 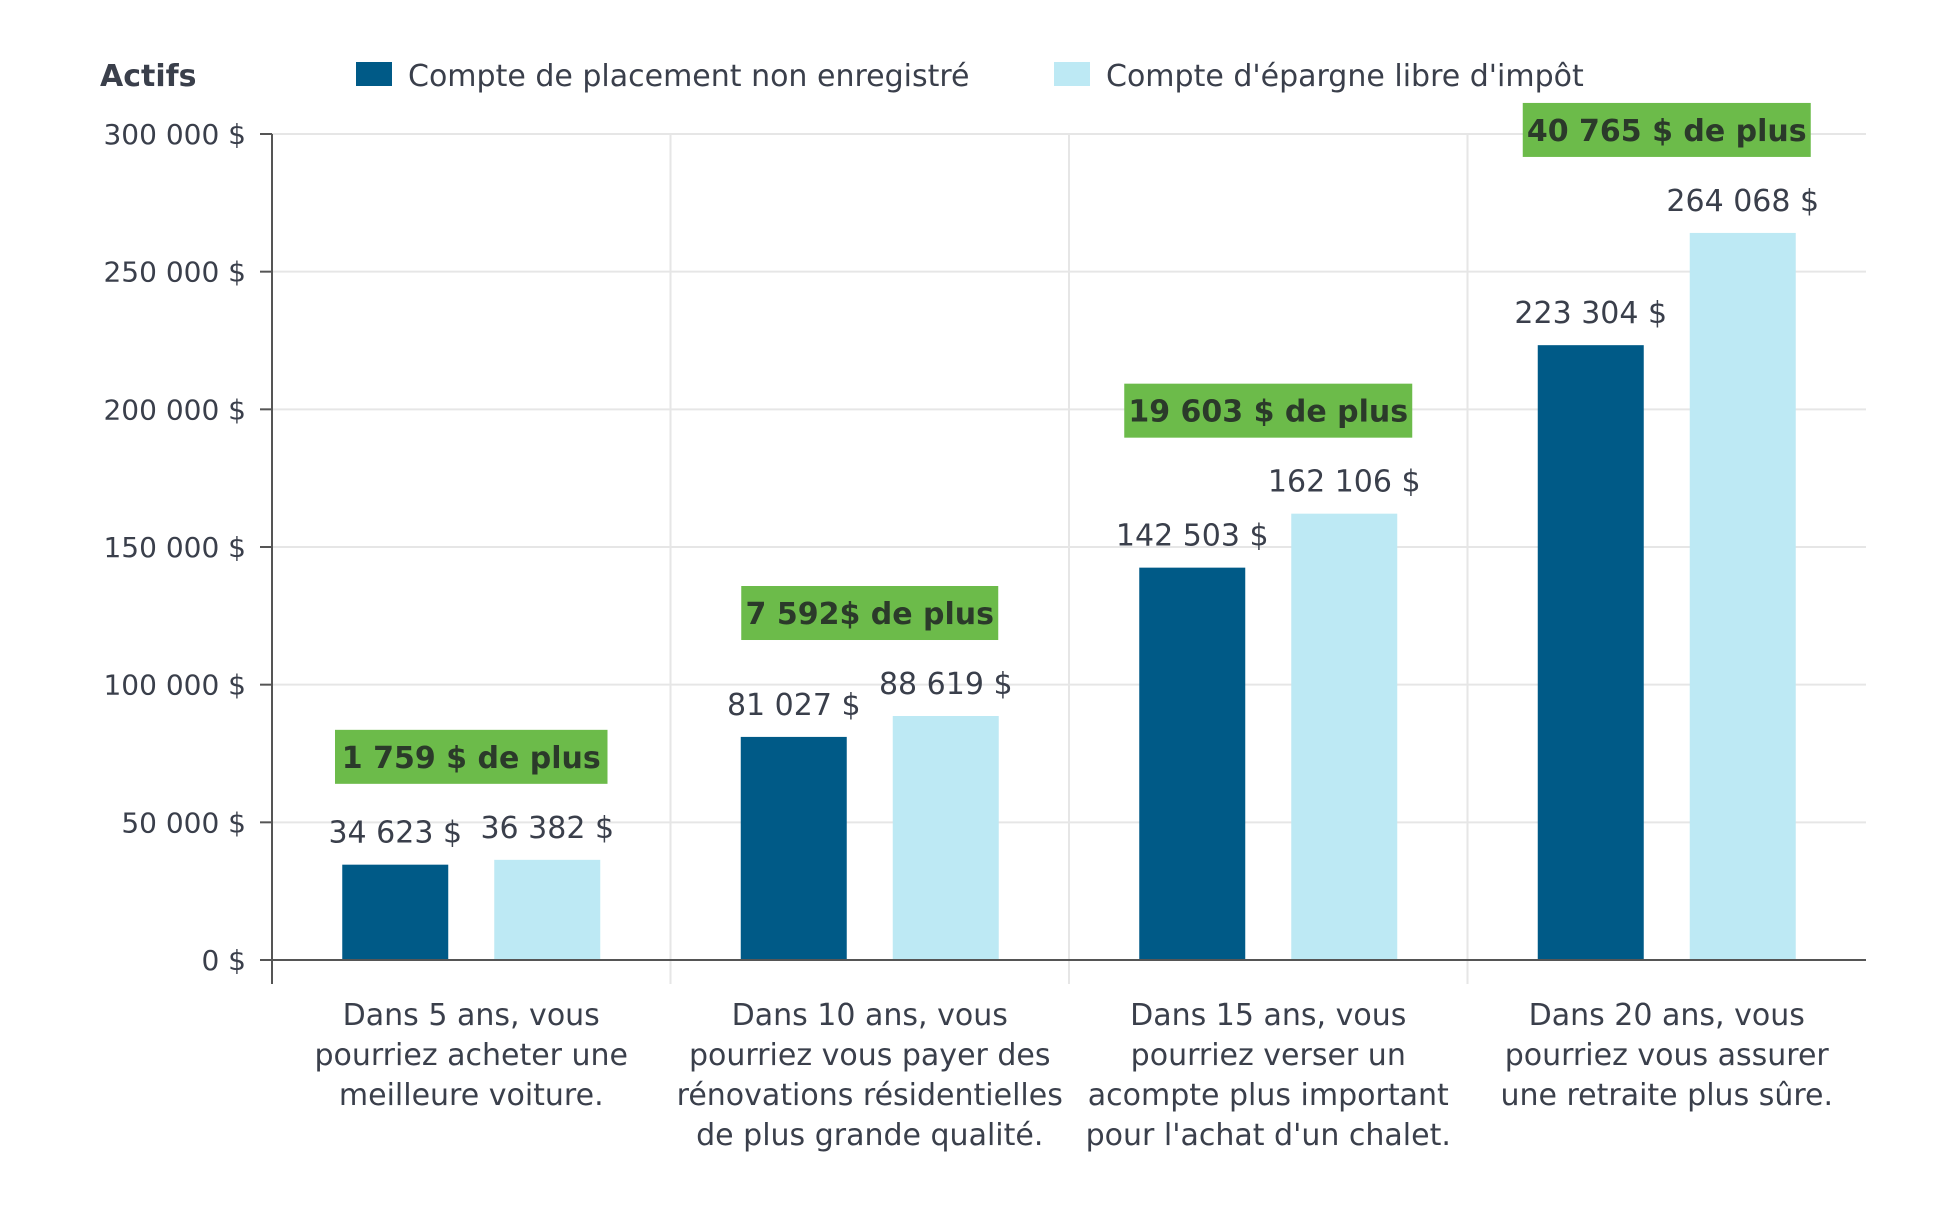 What do you see at coordinates (870, 1095) in the screenshot?
I see `category-label: rénovations résidentielles` at bounding box center [870, 1095].